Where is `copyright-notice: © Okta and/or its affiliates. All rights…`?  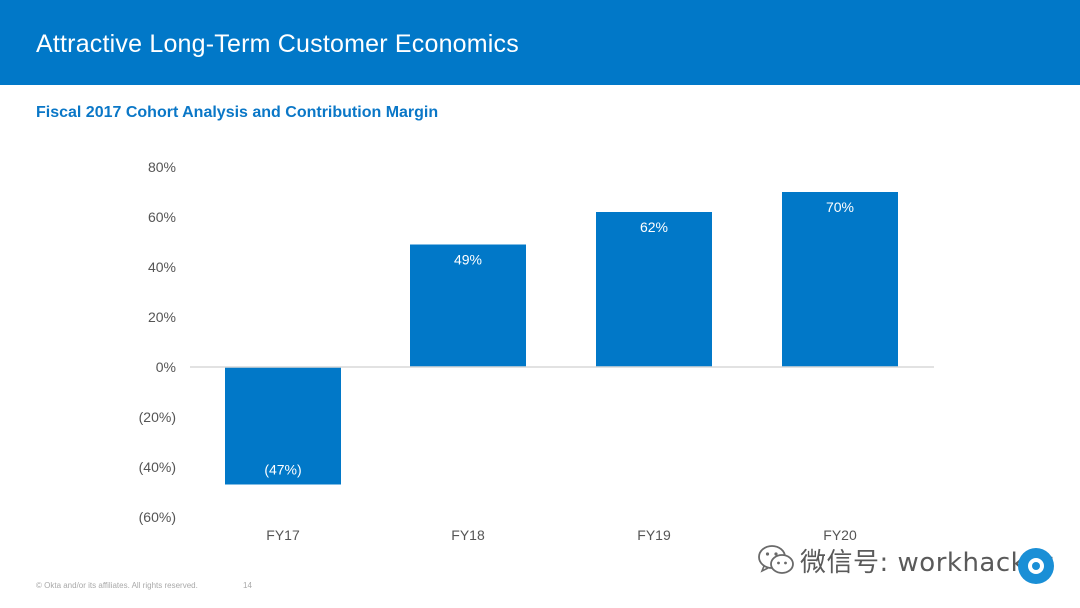 copyright-notice: © Okta and/or its affiliates. All rights… is located at coordinates (117, 585).